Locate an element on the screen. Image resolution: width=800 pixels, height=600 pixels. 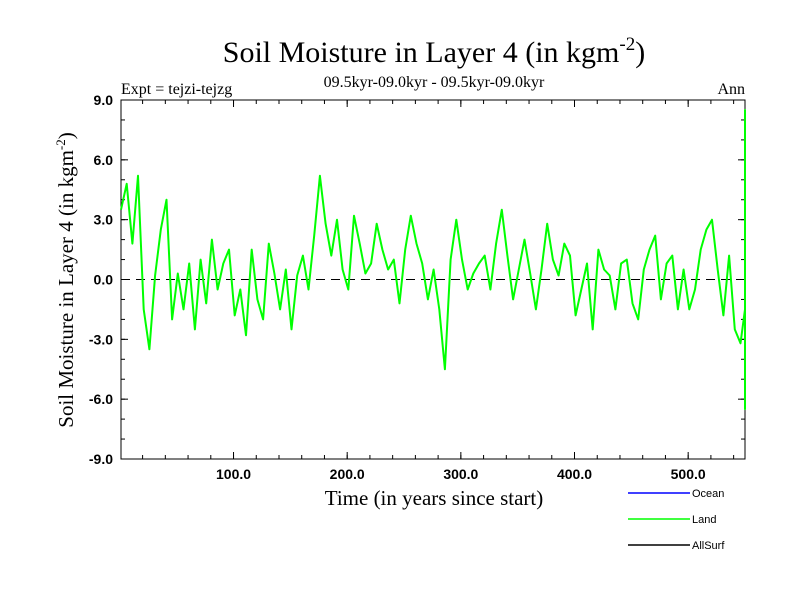
subtitle-center: 09.5kyr-09.0kyr - 09.5kyr-09.0kyr is located at coordinates (434, 82).